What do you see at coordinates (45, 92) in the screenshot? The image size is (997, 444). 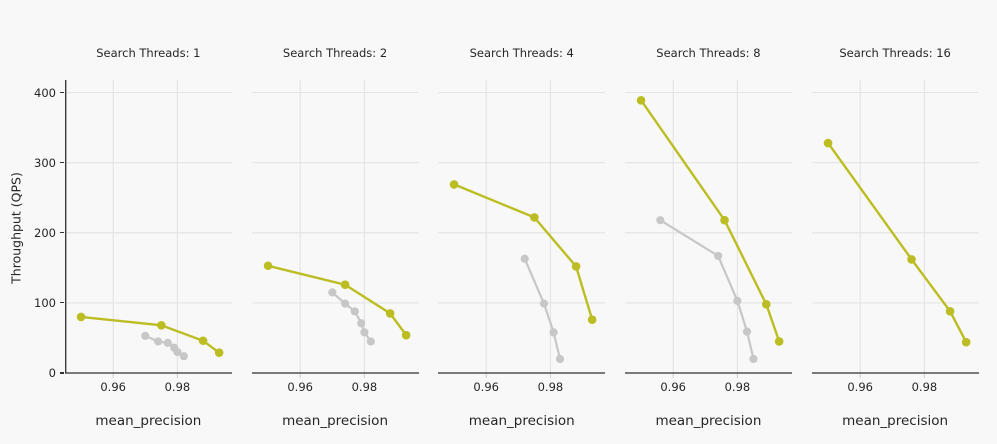 I see `y-tick-label: 400` at bounding box center [45, 92].